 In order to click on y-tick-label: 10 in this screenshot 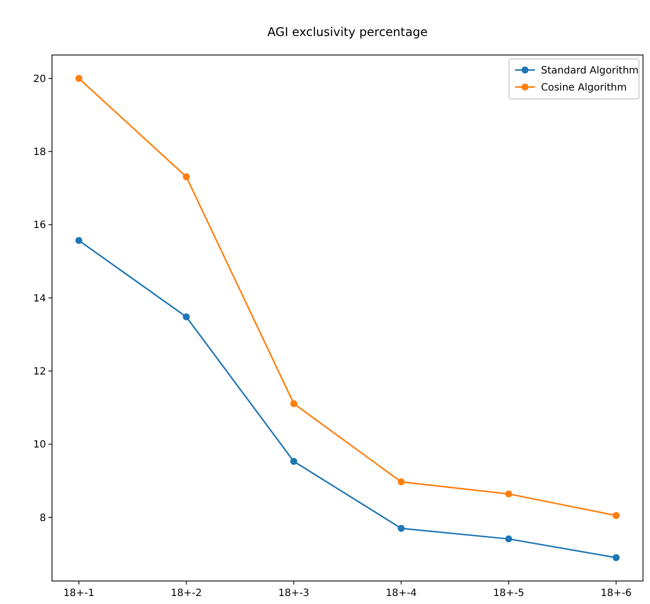, I will do `click(39, 445)`.